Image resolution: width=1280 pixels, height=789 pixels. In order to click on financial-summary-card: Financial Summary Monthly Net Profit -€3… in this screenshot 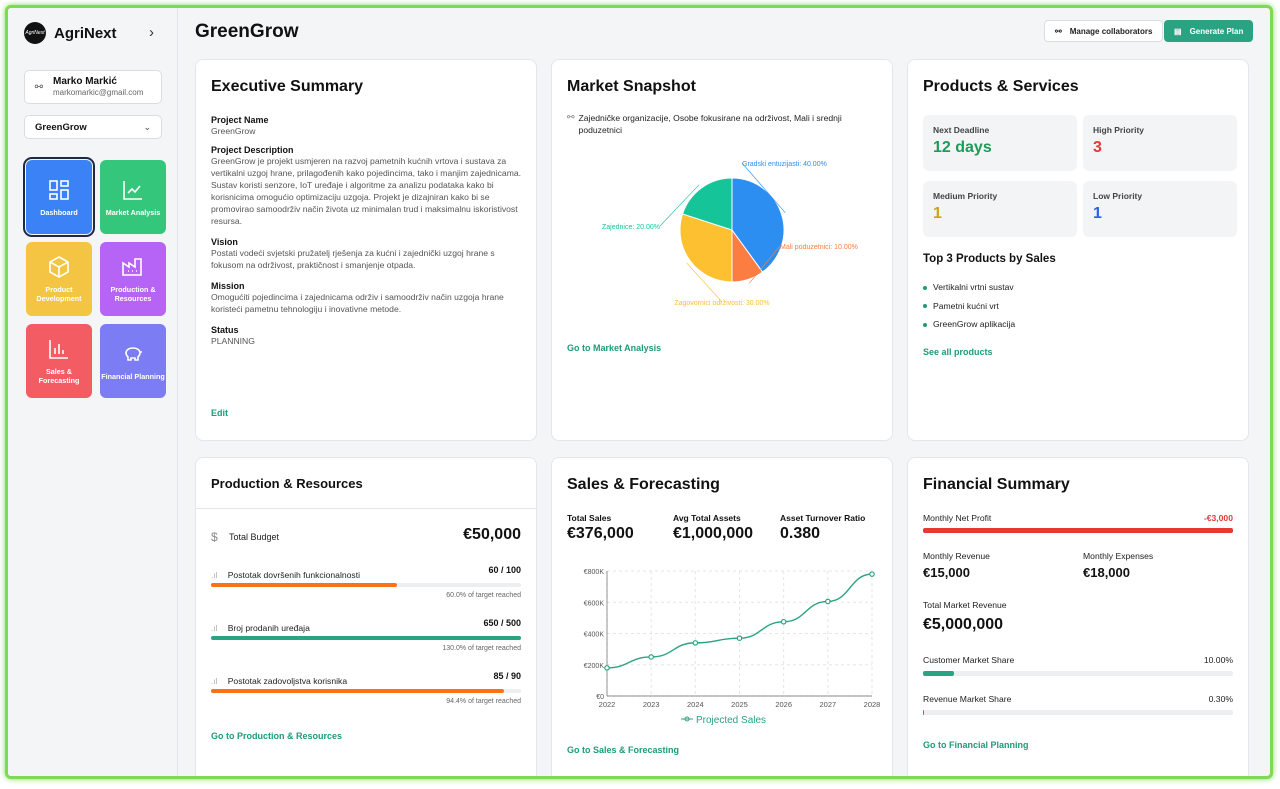, I will do `click(1078, 616)`.